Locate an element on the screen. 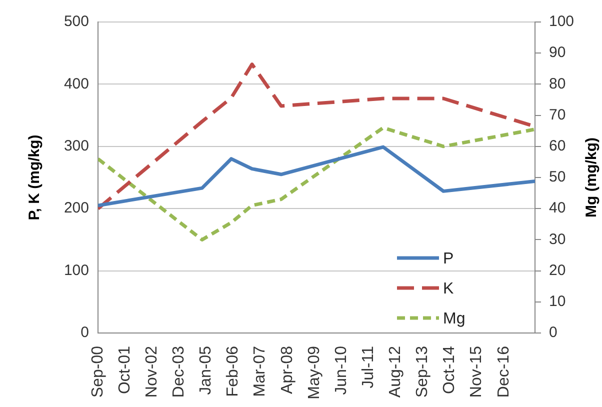 This screenshot has width=602, height=407. x-tick-label: Feb-06 is located at coordinates (233, 371).